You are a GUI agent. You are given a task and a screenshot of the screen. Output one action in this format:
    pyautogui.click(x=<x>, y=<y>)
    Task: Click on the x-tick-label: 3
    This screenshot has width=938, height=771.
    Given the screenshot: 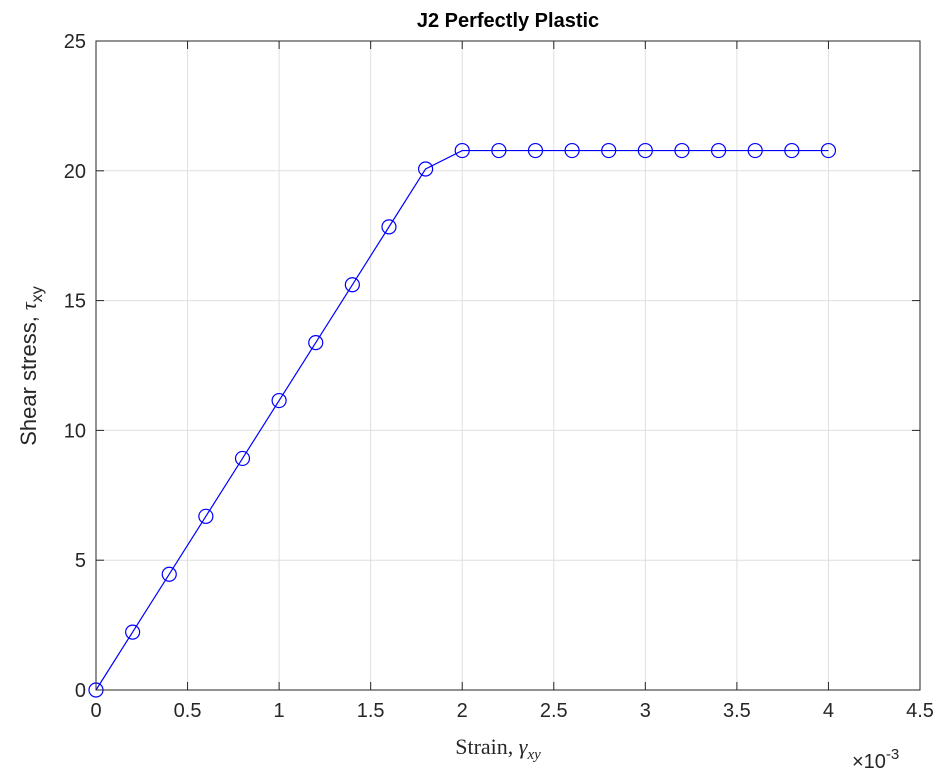 What is the action you would take?
    pyautogui.click(x=645, y=711)
    